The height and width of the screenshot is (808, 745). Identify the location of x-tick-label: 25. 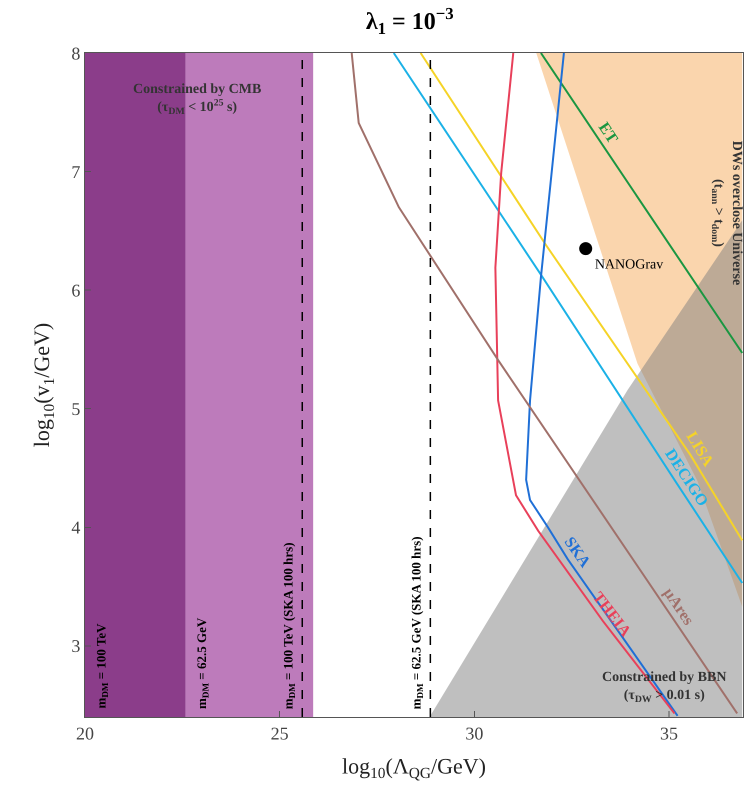
(279, 734).